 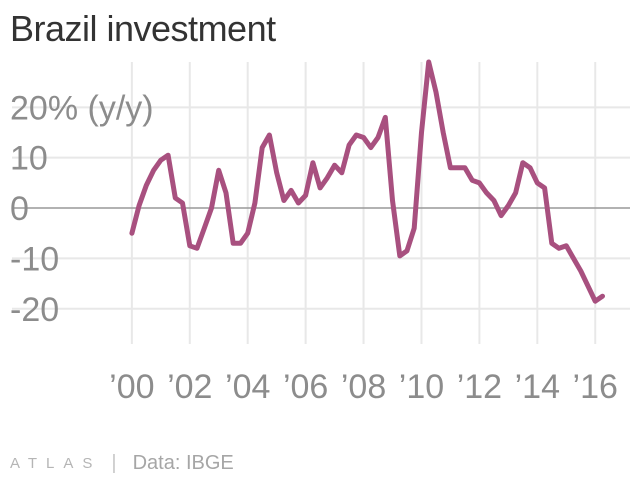 What do you see at coordinates (305, 387) in the screenshot?
I see `x-tick-label: ’06` at bounding box center [305, 387].